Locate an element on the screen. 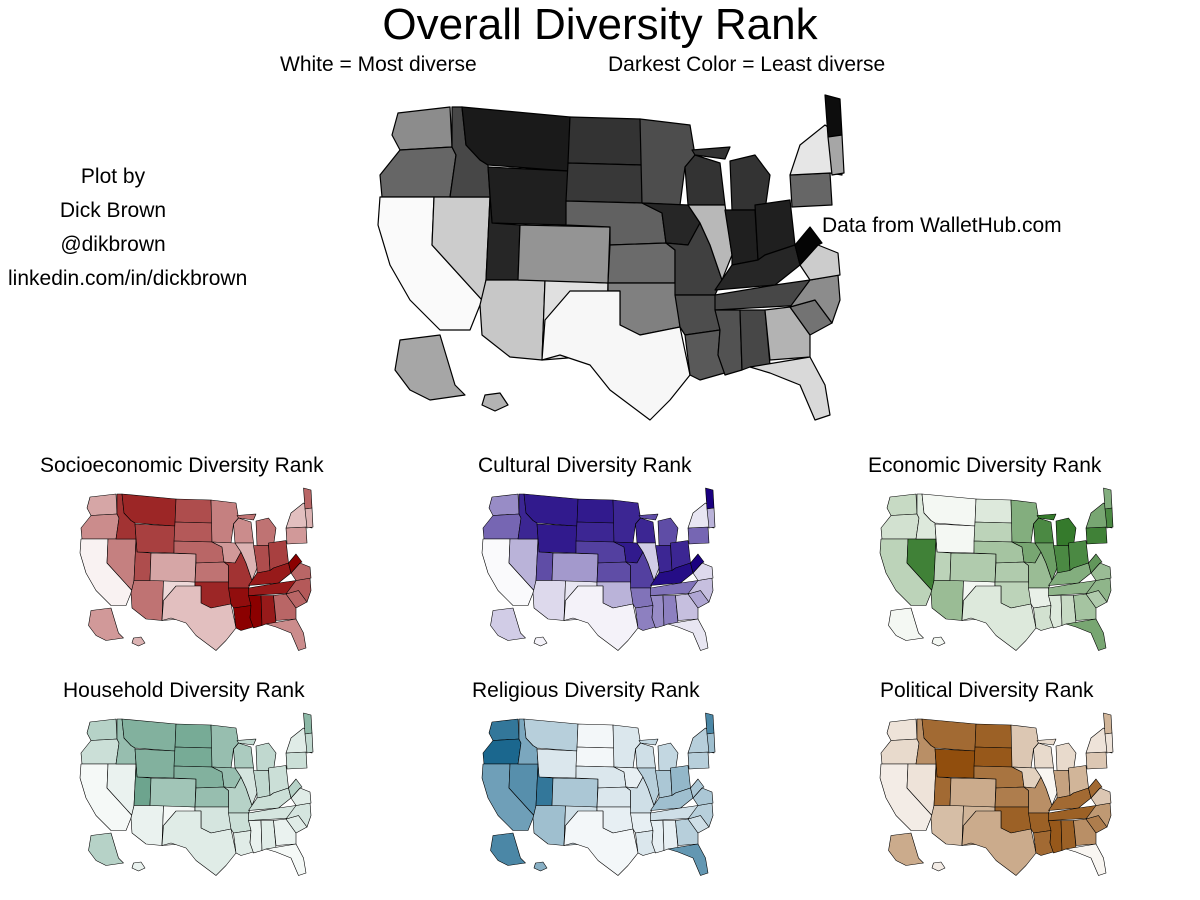 This screenshot has height=900, width=1200. socioeconomic-state-ks is located at coordinates (211, 572).